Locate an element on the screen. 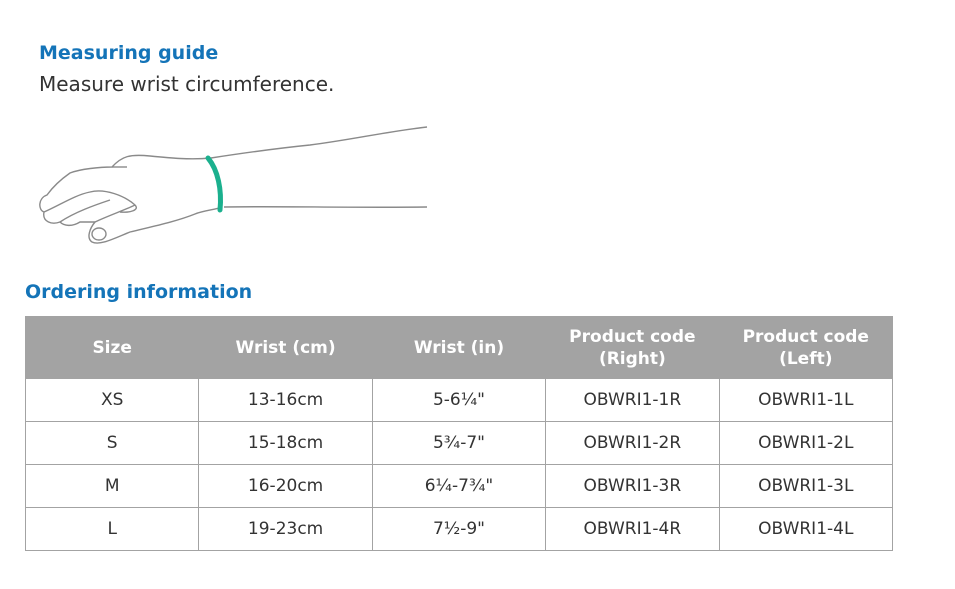 The width and height of the screenshot is (955, 589). cell-code-left: OBWRI1-2L is located at coordinates (806, 443).